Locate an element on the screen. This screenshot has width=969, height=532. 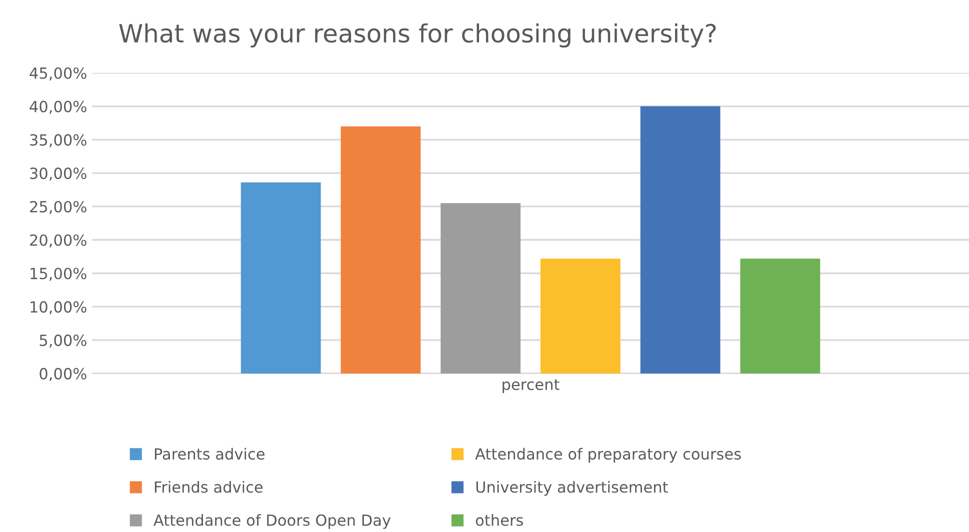
y-tick-label: 35,00% is located at coordinates (58, 141).